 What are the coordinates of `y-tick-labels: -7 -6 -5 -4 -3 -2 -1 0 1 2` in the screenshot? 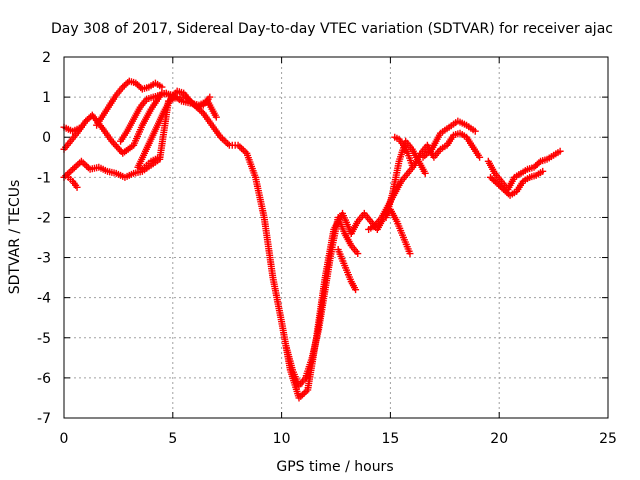 It's located at (44, 238).